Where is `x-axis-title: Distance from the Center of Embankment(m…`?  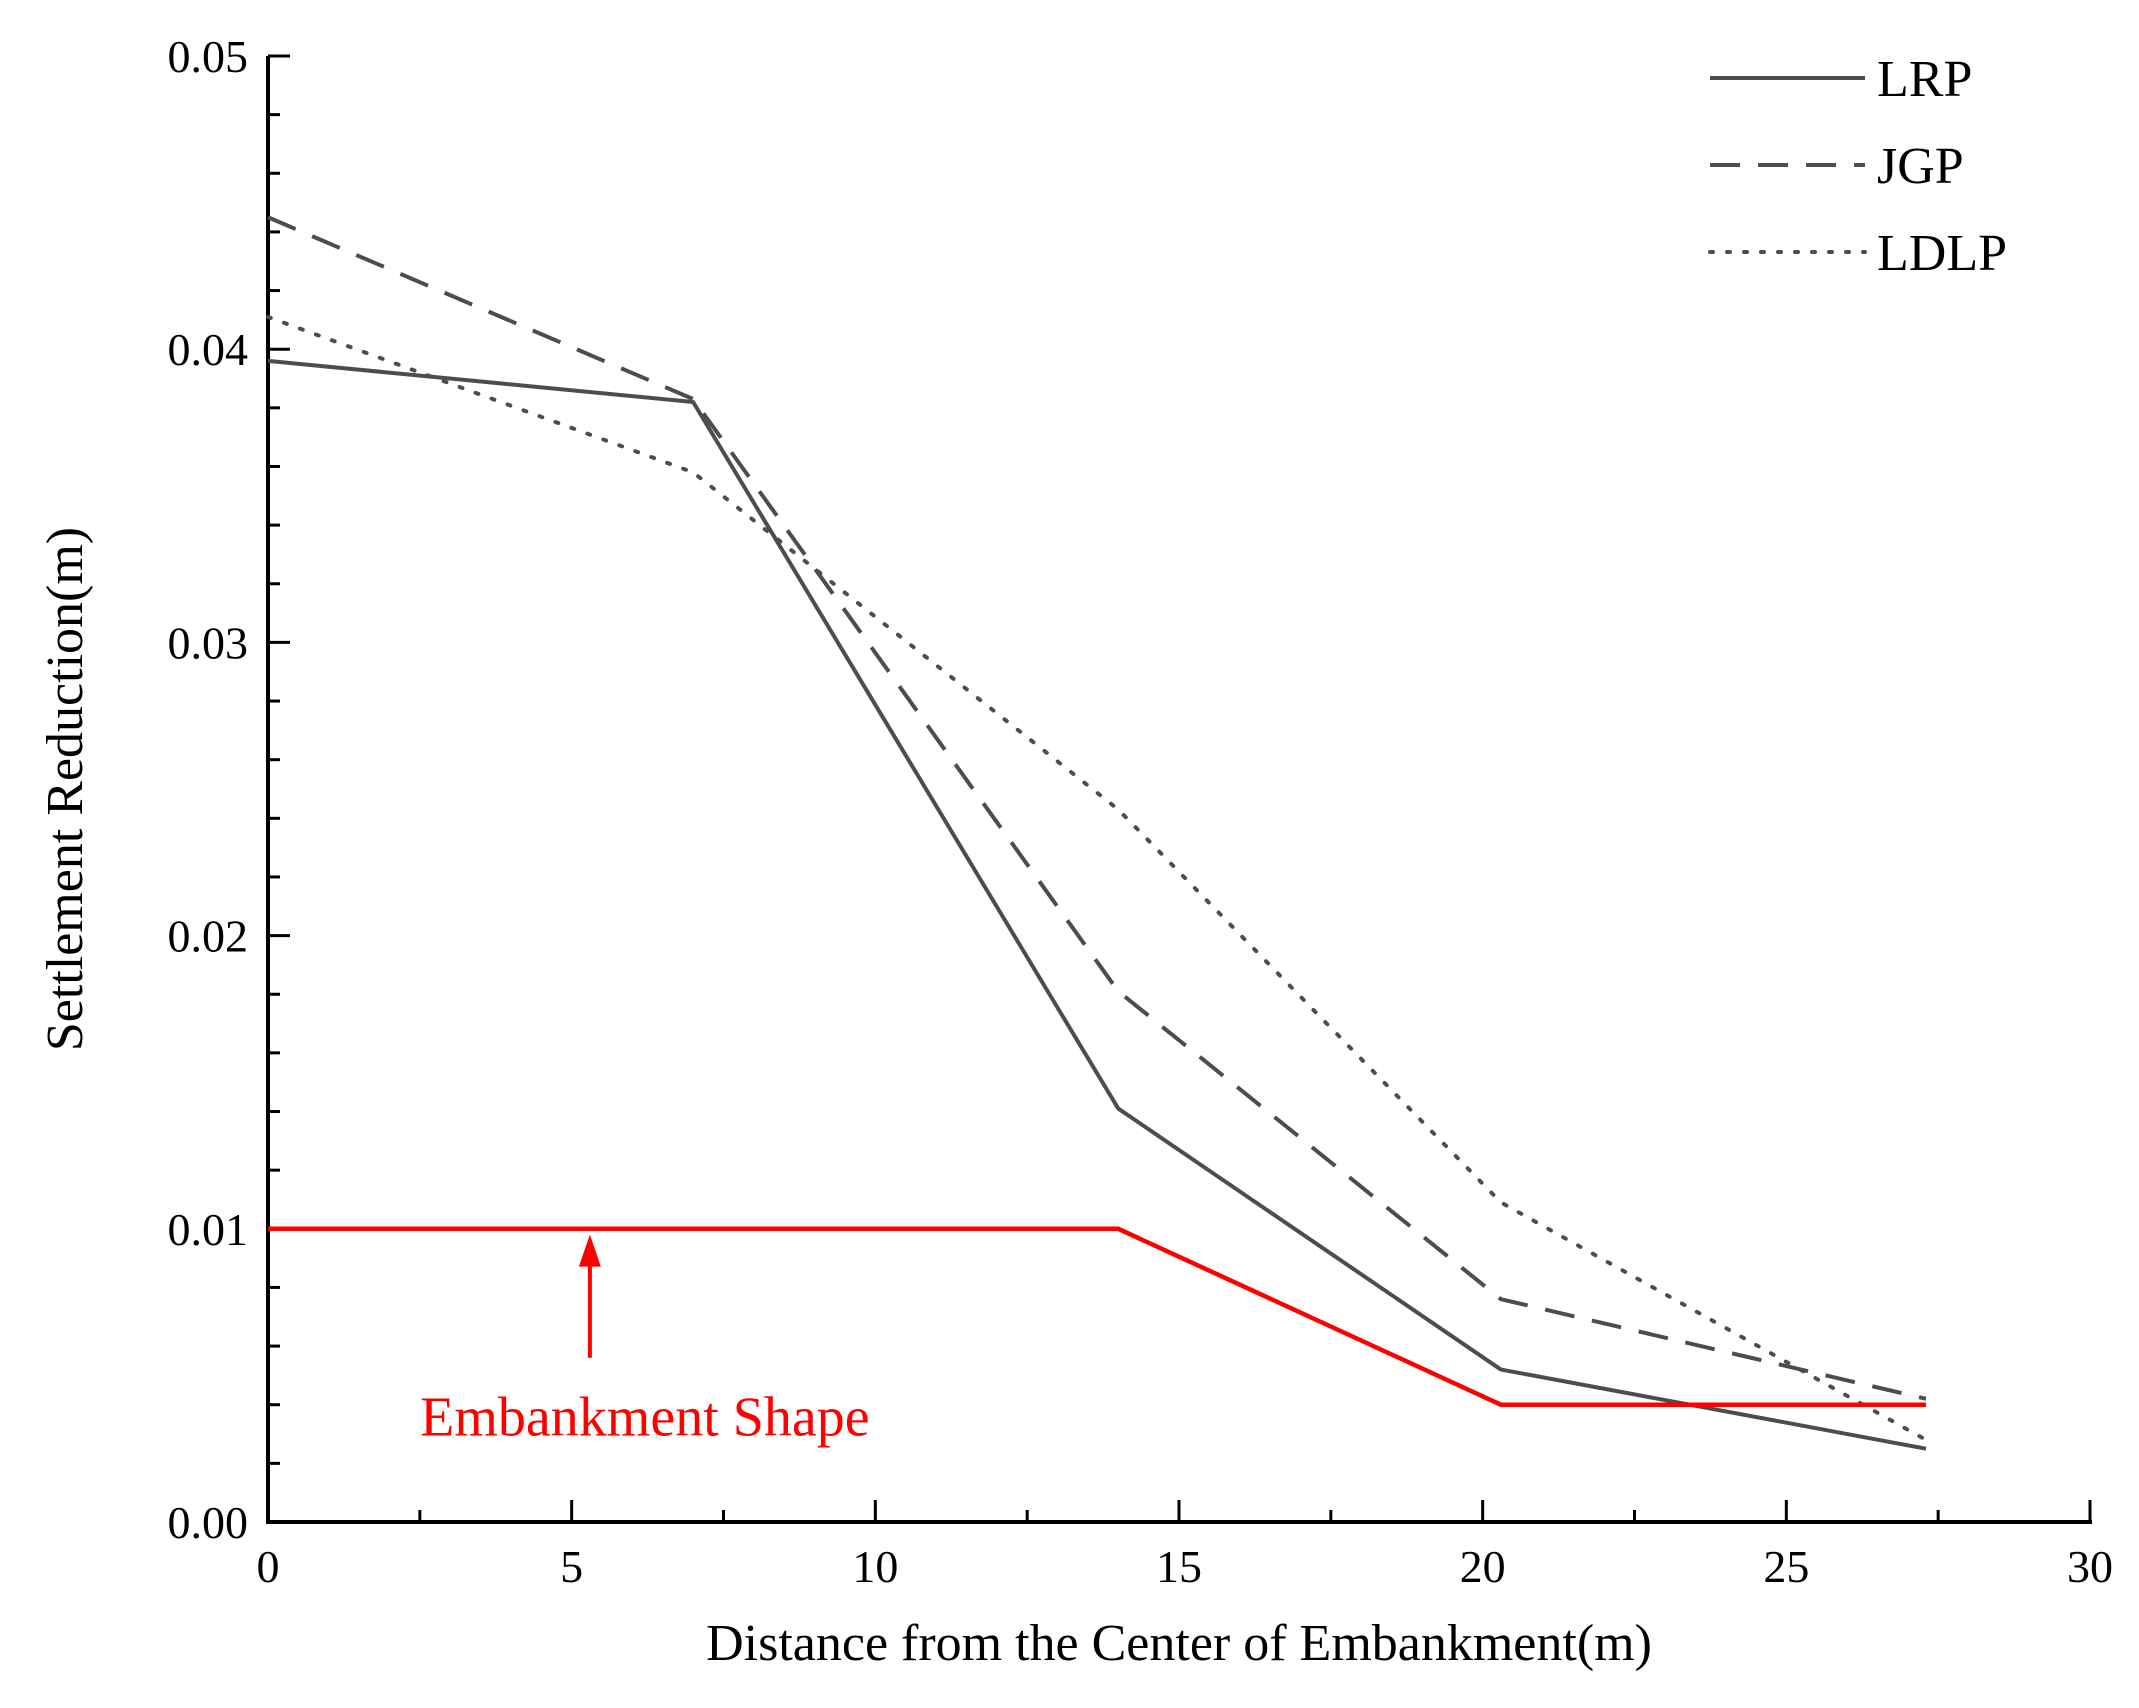 x-axis-title: Distance from the Center of Embankment(m… is located at coordinates (1179, 1643).